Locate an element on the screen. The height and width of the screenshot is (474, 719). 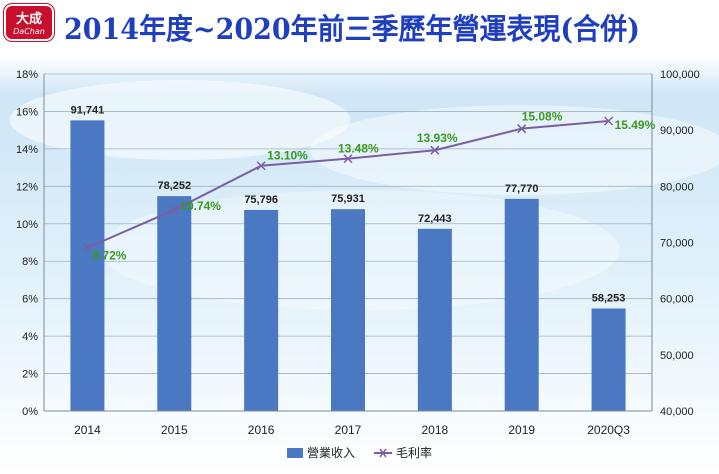
y-left-tick-label: 6% is located at coordinates (30, 300).